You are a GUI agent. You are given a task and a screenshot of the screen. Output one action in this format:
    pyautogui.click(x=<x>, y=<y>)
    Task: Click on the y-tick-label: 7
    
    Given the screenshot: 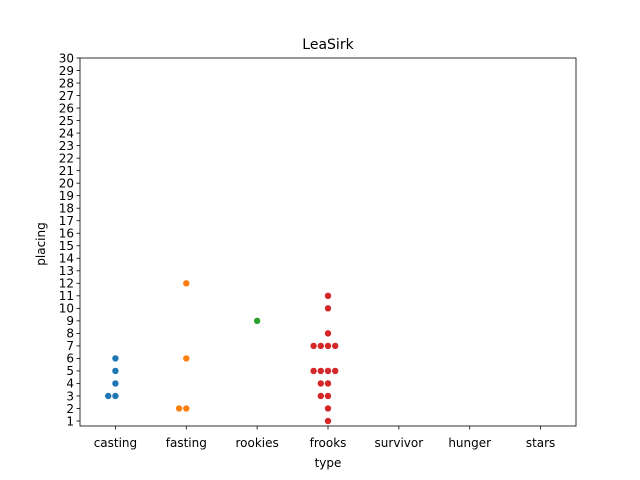 What is the action you would take?
    pyautogui.click(x=70, y=346)
    